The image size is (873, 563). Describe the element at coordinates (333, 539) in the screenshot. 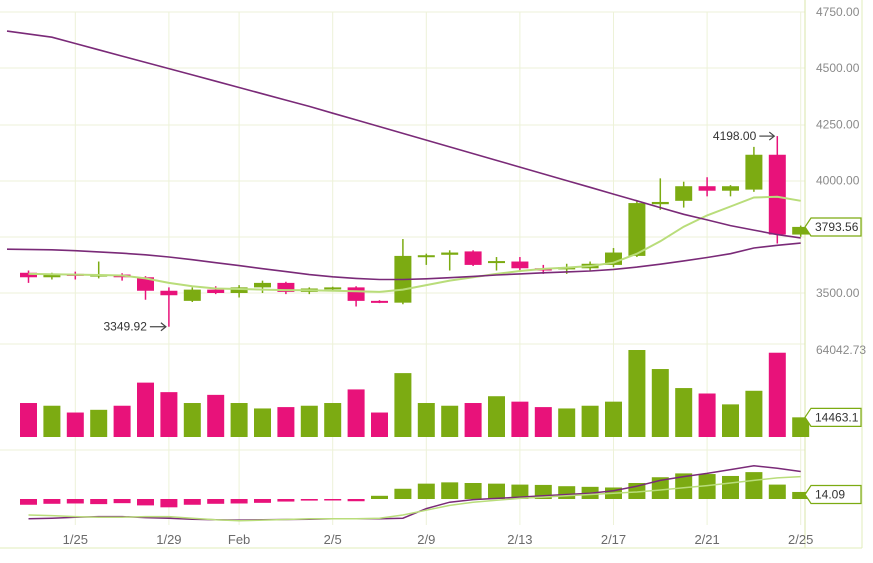

I see `x-date-label-3: 2/5` at that location.